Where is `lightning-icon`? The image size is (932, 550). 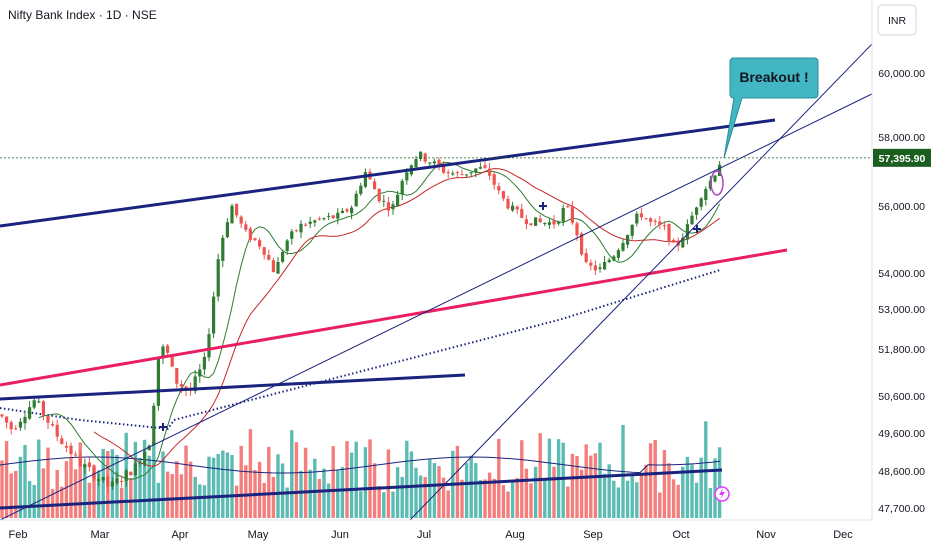 lightning-icon is located at coordinates (722, 494).